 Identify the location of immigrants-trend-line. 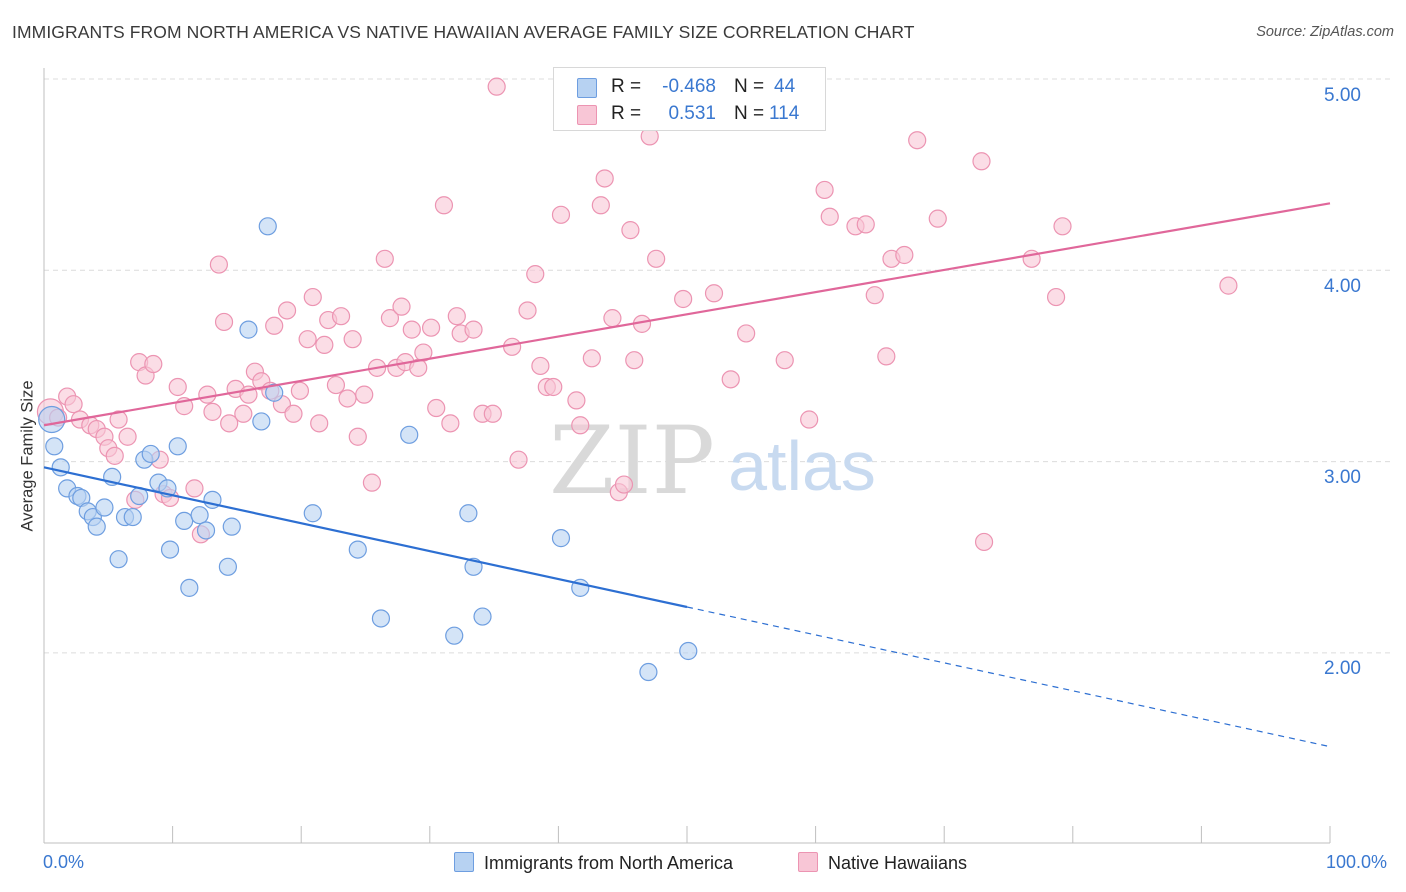
(365, 537).